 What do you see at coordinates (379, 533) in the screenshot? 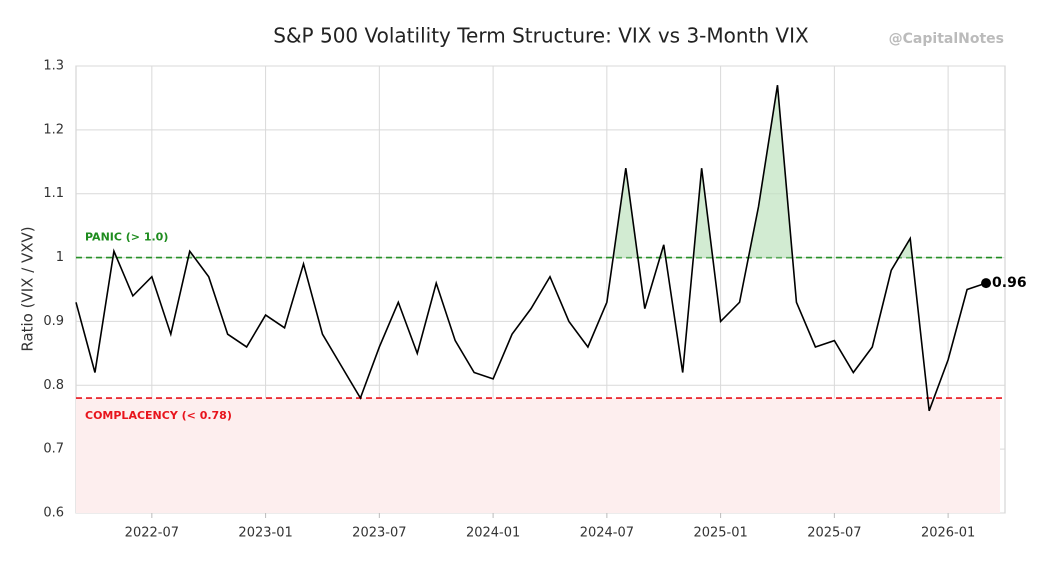
I see `x-tick-label: 2023-07` at bounding box center [379, 533].